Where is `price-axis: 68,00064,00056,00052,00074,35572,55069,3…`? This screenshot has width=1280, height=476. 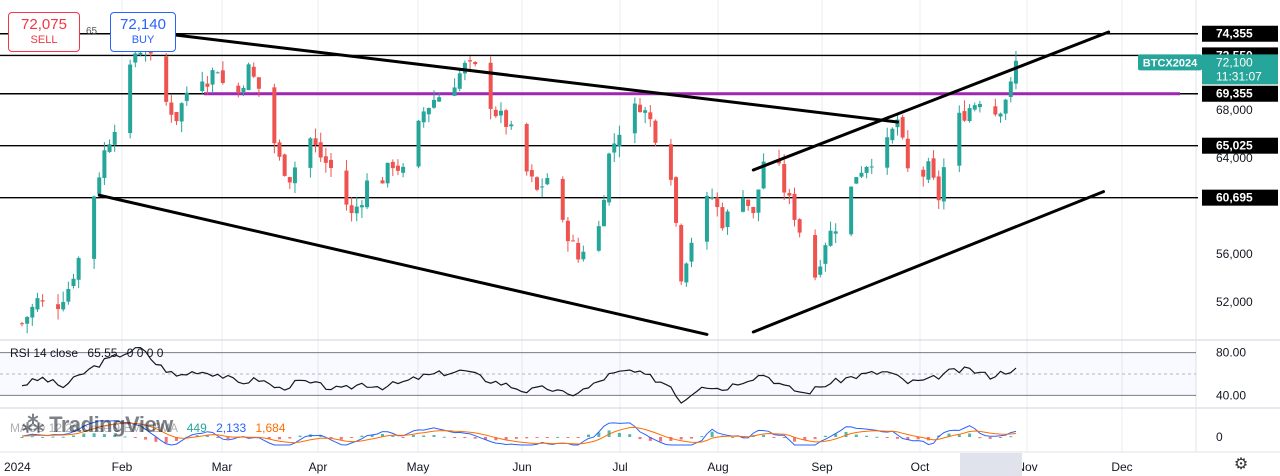
price-axis: 68,00064,00056,00052,00074,35572,55069,3… is located at coordinates (1208, 167).